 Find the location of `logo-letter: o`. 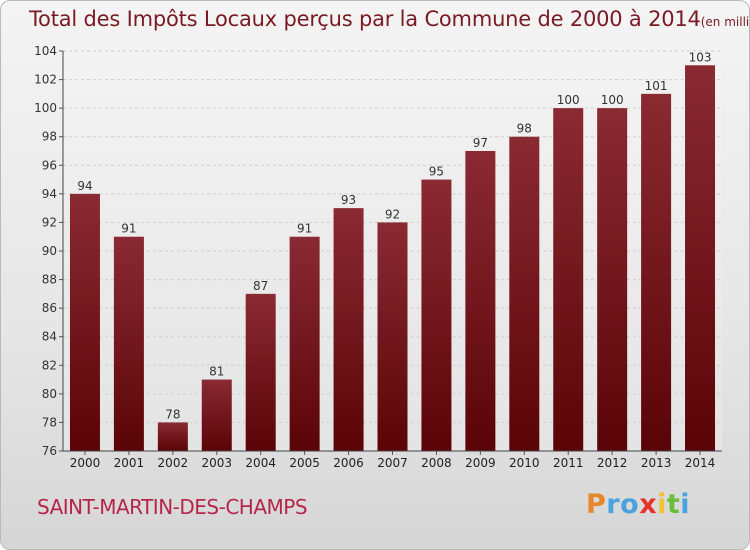

logo-letter: o is located at coordinates (630, 504).